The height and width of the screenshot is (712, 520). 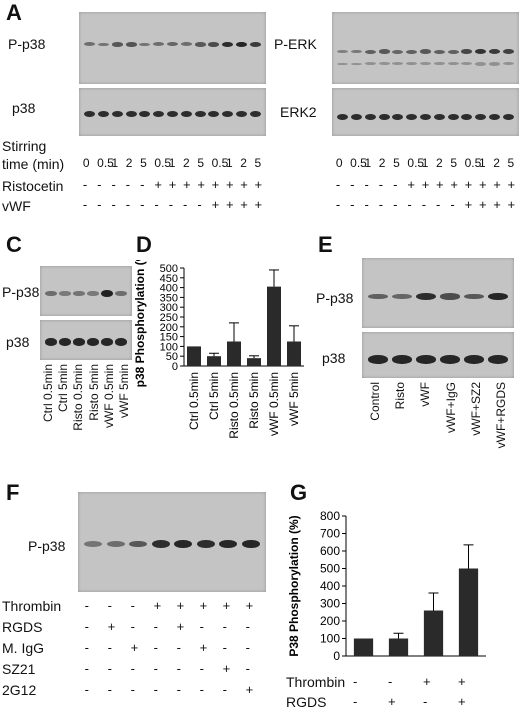 What do you see at coordinates (424, 204) in the screenshot?
I see `a-right-vwf-cell: -` at bounding box center [424, 204].